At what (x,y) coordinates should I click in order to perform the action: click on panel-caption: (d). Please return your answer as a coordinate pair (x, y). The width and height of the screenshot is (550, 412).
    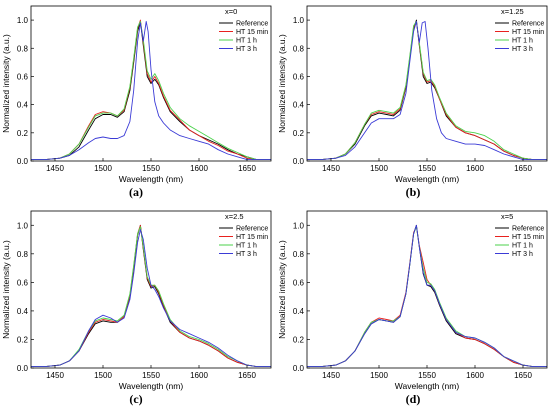
    Looking at the image, I should click on (413, 399).